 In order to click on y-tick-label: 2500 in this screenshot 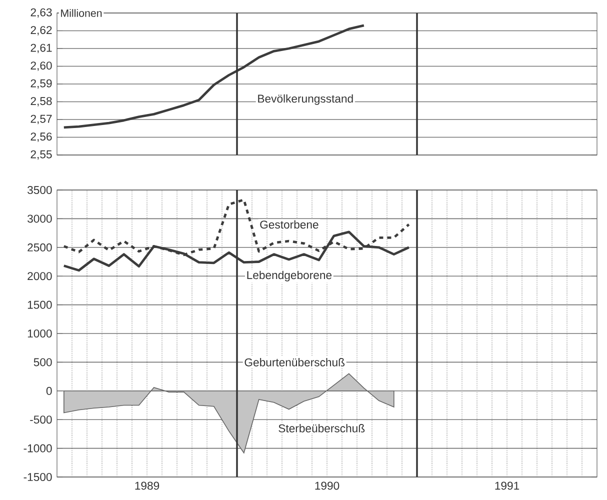, I will do `click(40, 247)`.